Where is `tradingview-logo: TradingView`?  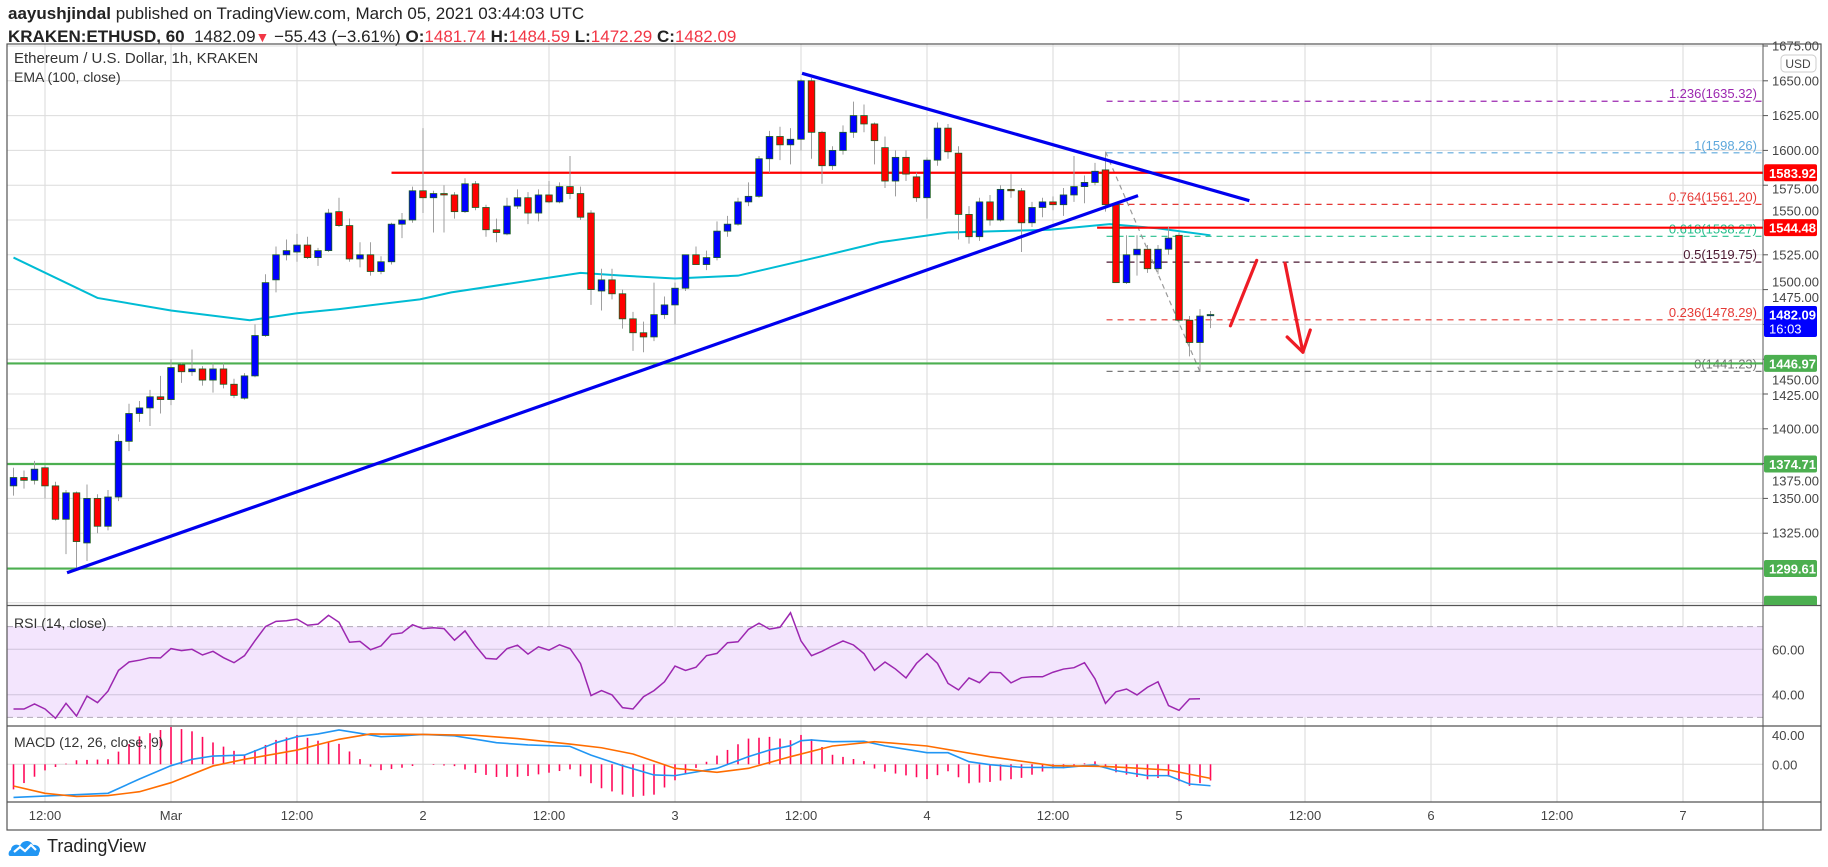
tradingview-logo: TradingView is located at coordinates (77, 846).